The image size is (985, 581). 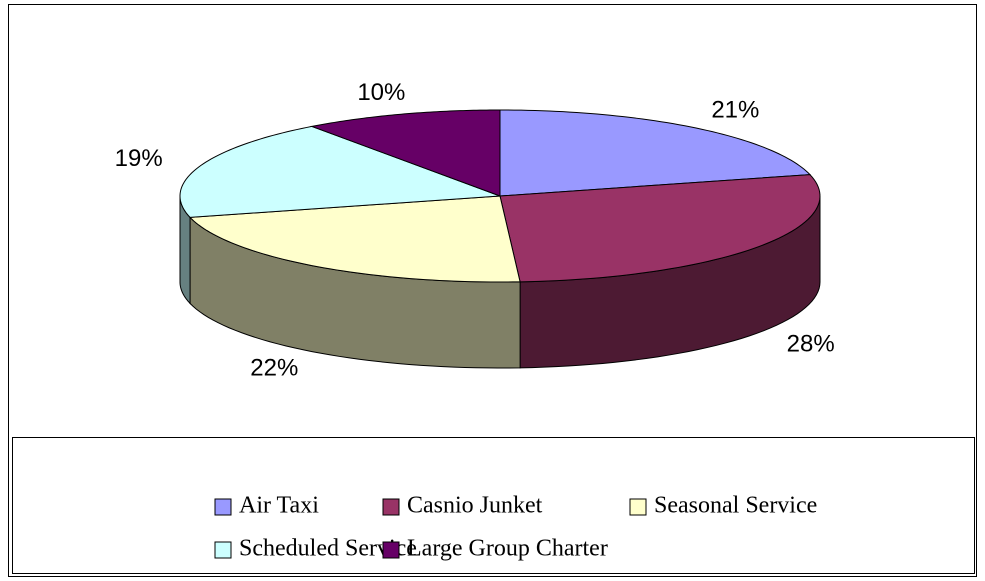 I want to click on legend-label: Casnio Junket, so click(x=475, y=506).